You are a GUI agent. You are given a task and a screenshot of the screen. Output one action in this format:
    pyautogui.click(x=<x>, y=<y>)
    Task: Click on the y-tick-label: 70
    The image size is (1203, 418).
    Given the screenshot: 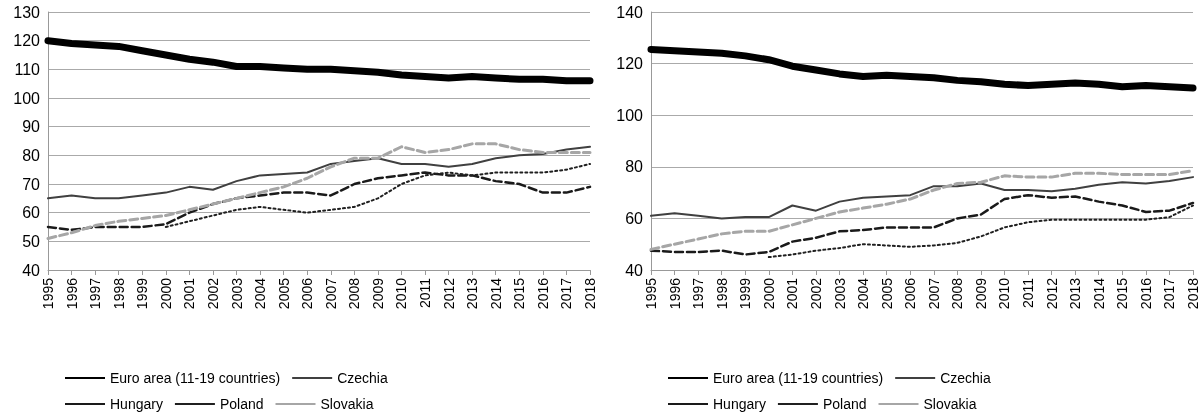 What is the action you would take?
    pyautogui.click(x=31, y=184)
    